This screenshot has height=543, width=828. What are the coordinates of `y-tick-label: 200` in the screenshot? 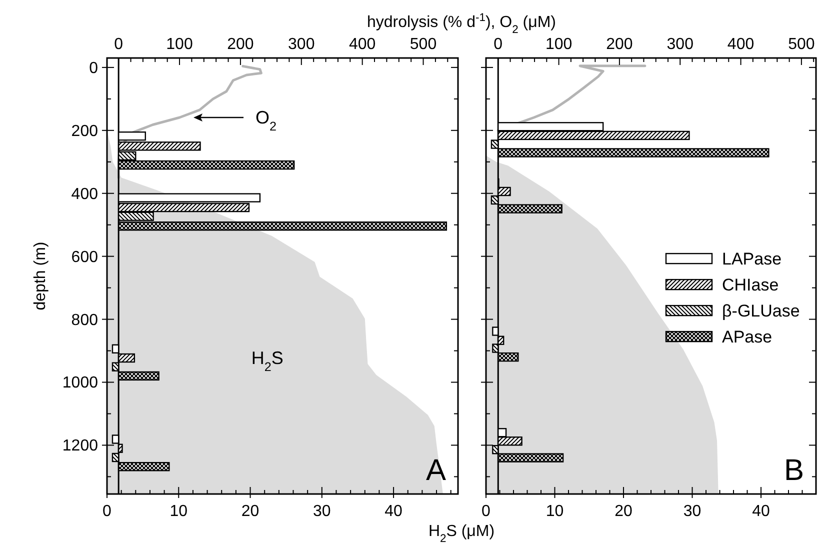 It's located at (84, 131).